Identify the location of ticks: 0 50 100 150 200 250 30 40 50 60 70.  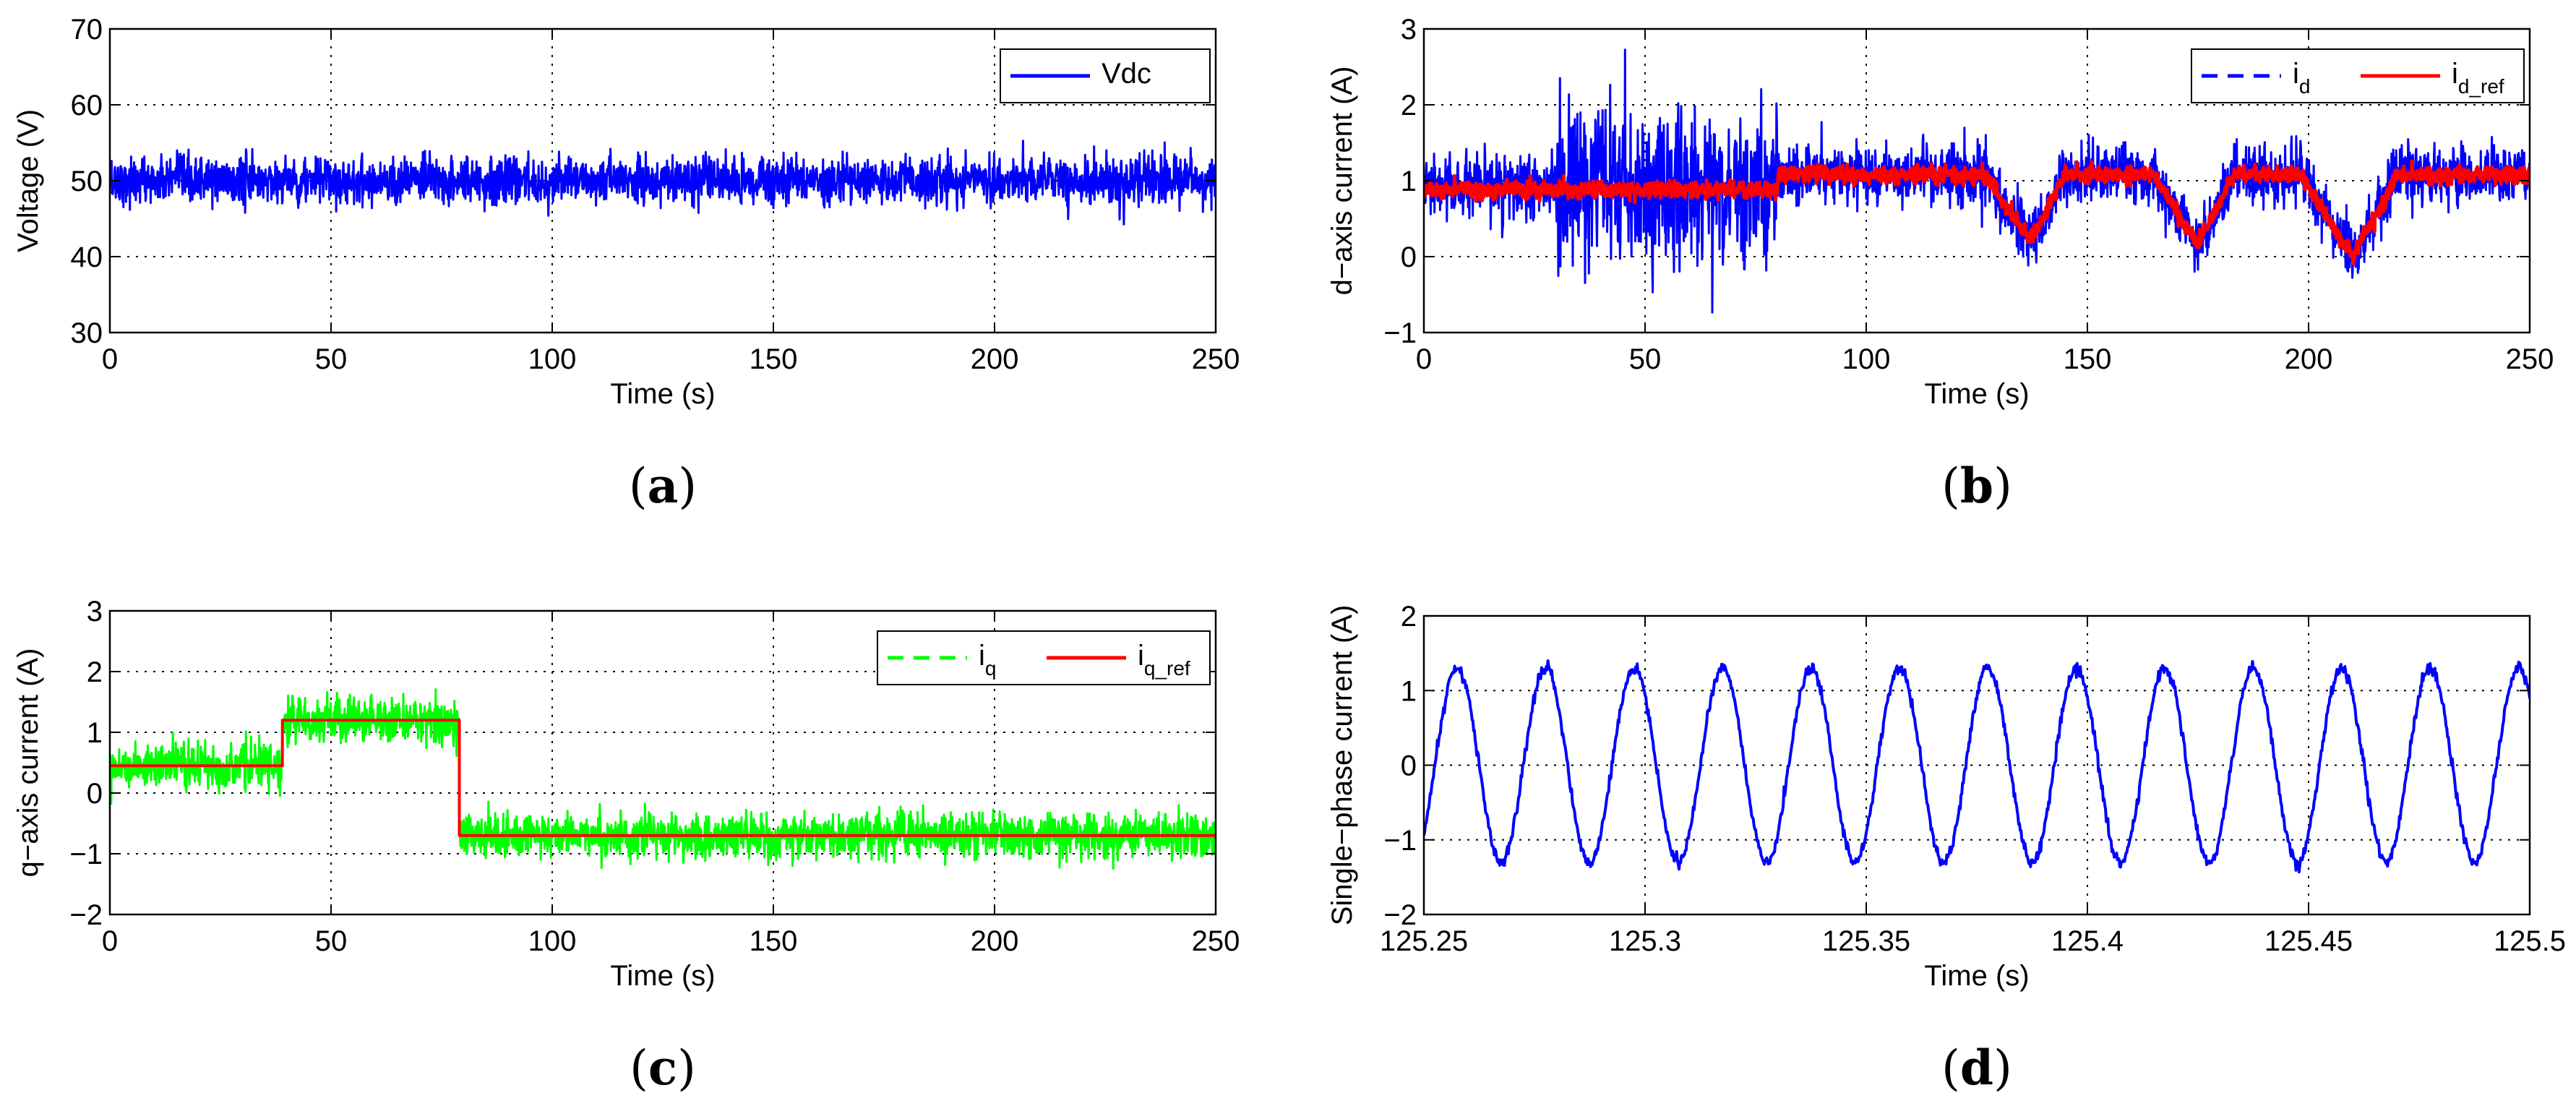
(656, 194).